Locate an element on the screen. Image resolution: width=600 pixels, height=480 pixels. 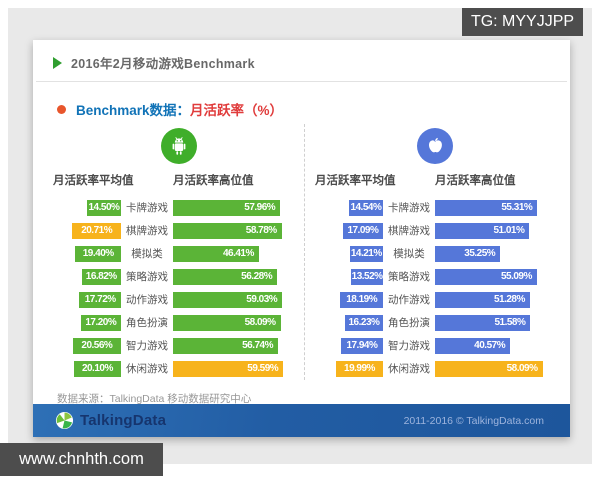
avg-value-box: 17.72% is located at coordinates (100, 299).